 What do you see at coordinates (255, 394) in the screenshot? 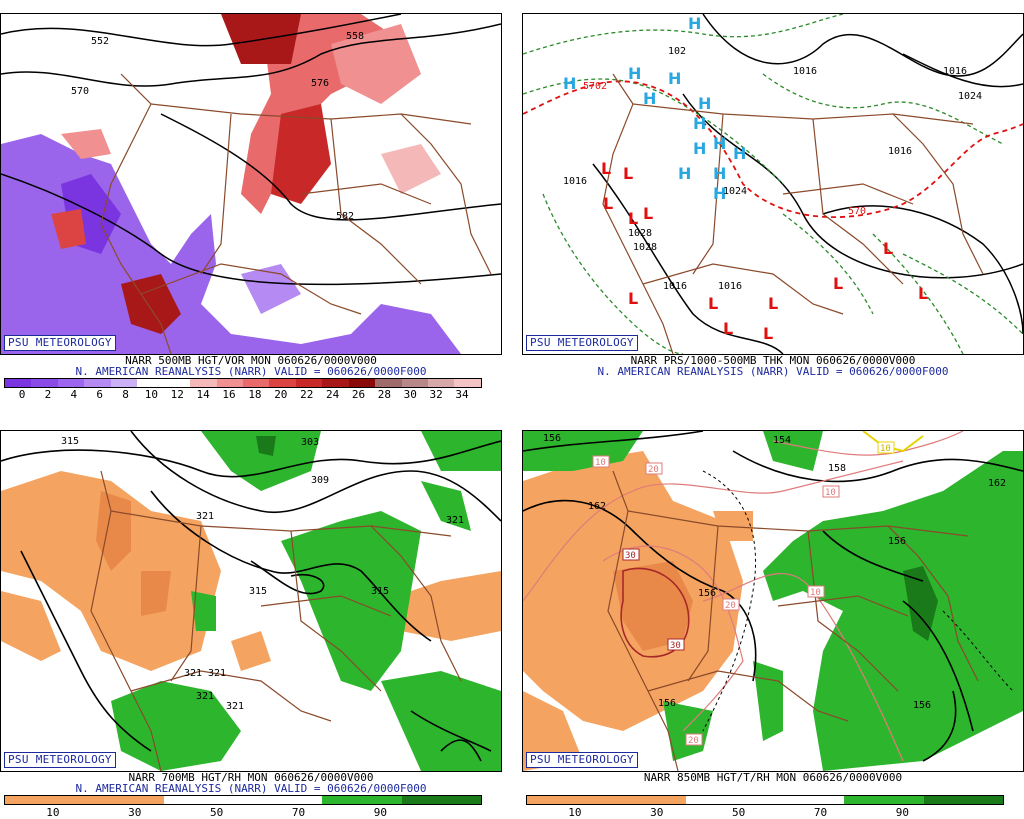
I see `colorbar-tick-label: 18` at bounding box center [255, 394].